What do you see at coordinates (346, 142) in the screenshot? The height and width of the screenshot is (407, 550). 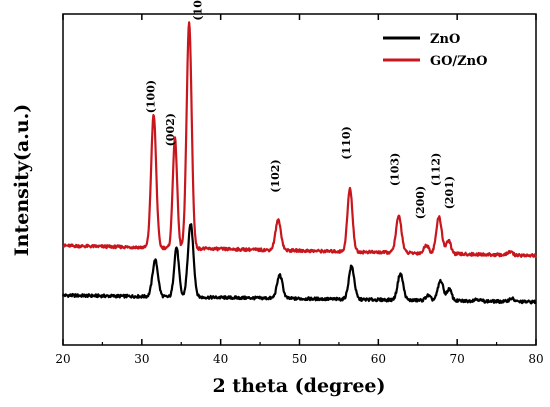 I see `peak-label: (110)` at bounding box center [346, 142].